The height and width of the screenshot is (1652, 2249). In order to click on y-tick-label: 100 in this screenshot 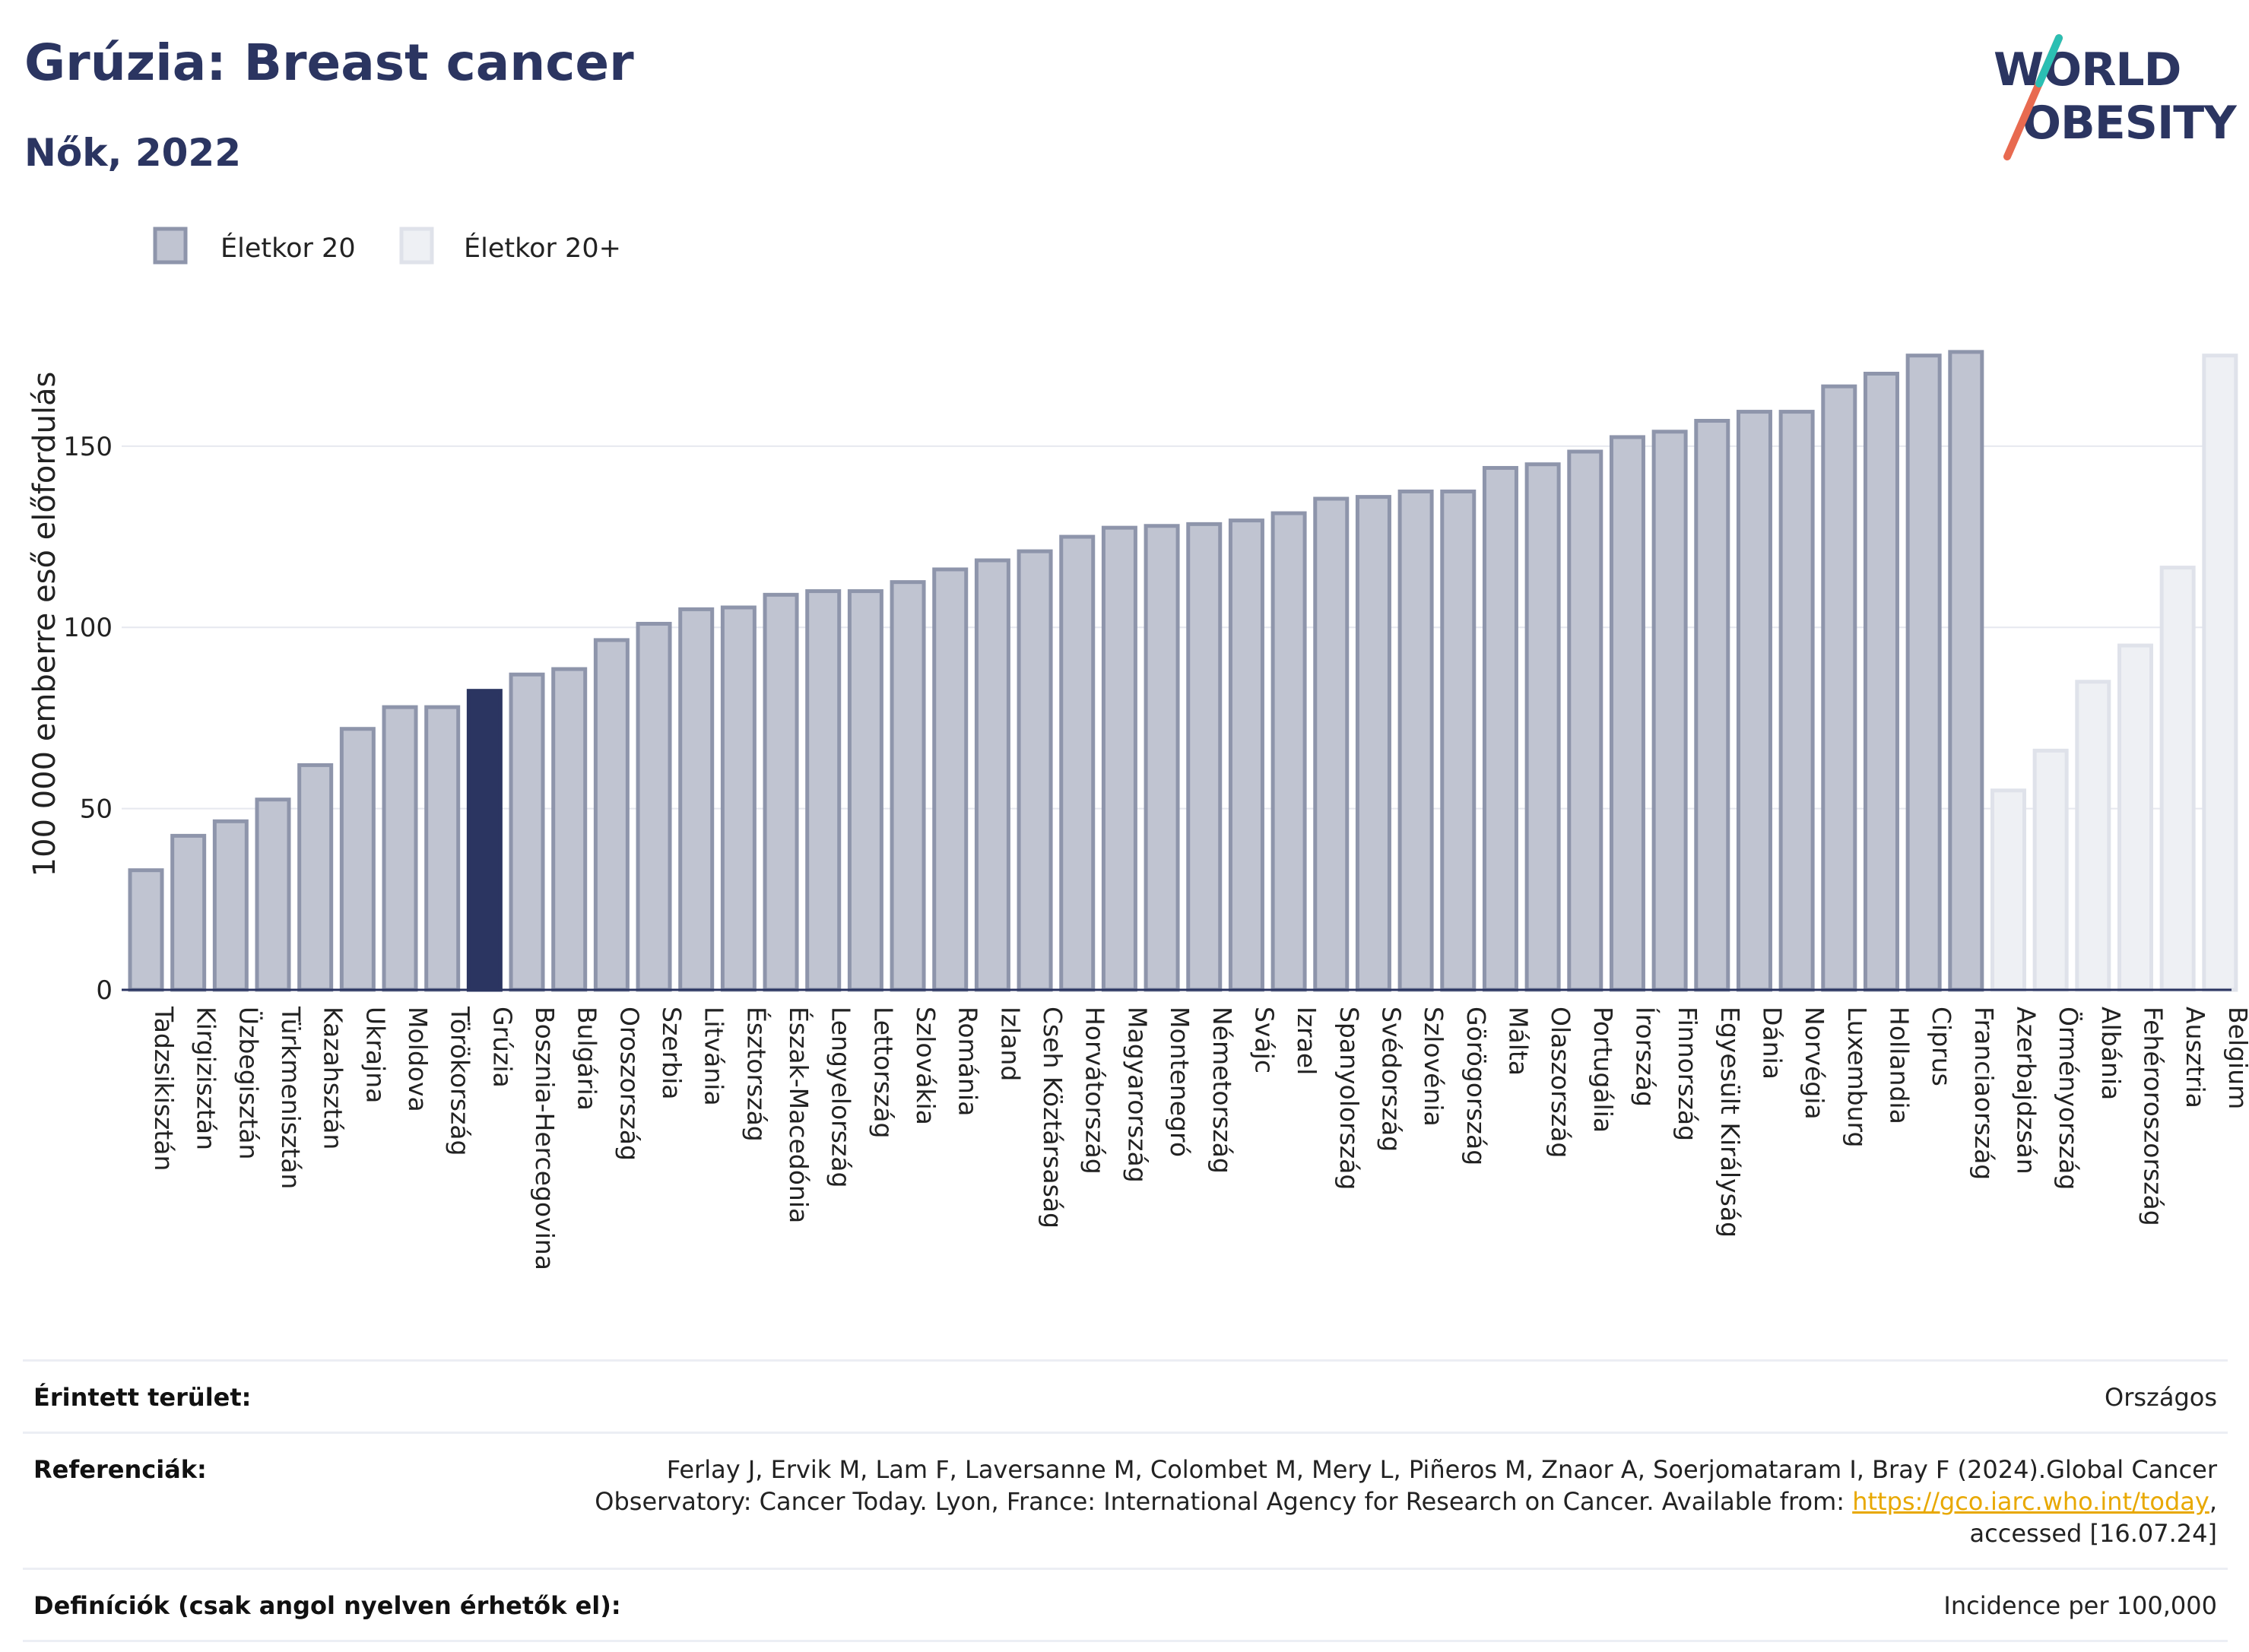, I will do `click(88, 628)`.